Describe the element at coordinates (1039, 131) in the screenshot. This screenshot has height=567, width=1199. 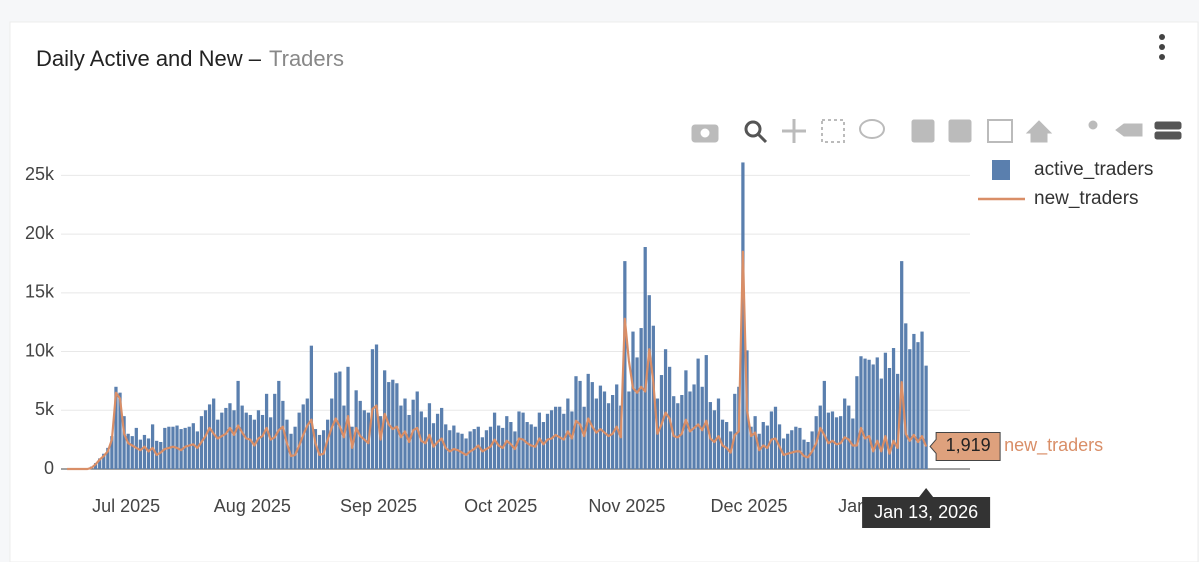
I see `reset-button` at that location.